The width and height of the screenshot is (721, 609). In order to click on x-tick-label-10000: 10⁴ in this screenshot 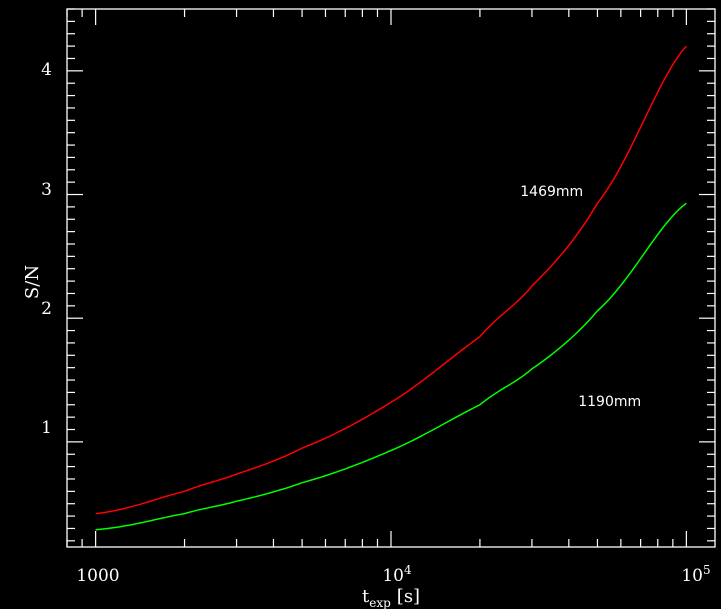, I will do `click(397, 574)`.